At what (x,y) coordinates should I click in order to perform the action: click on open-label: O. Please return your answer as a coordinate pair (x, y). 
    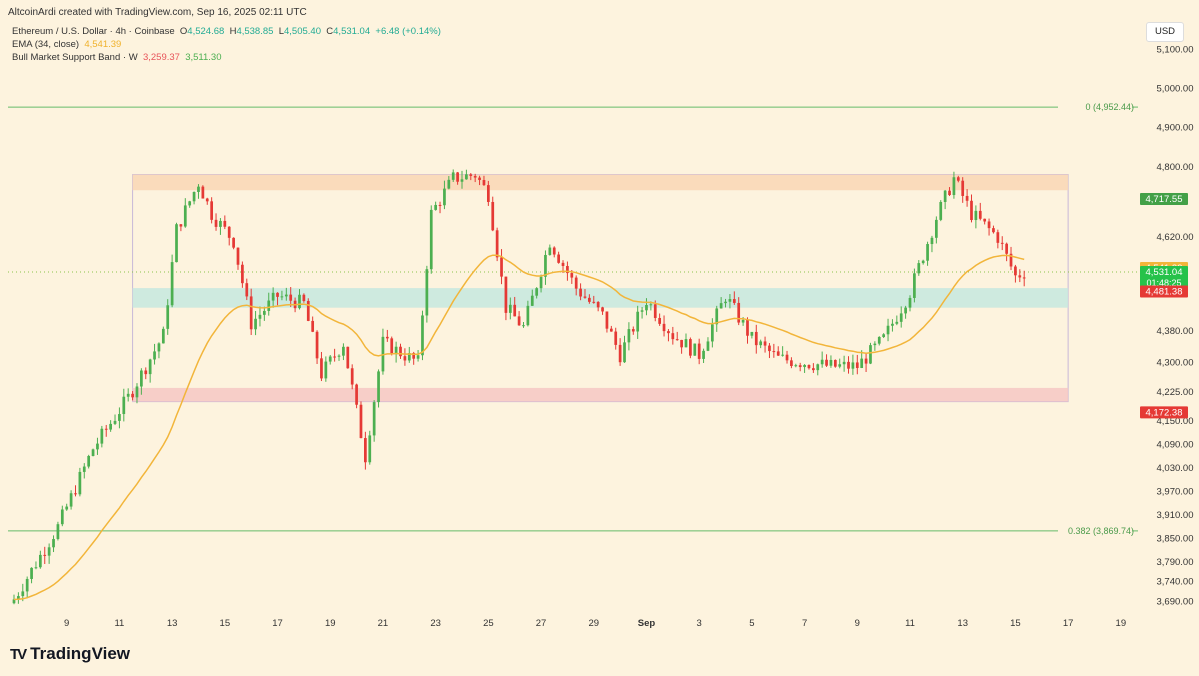
    Looking at the image, I should click on (183, 31).